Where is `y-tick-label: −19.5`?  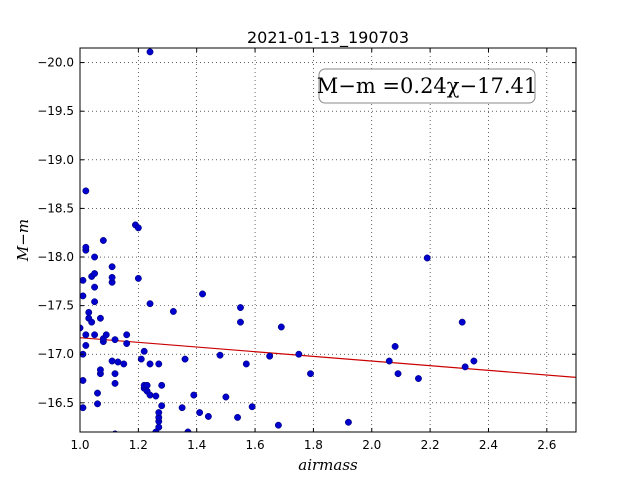 y-tick-label: −19.5 is located at coordinates (55, 111).